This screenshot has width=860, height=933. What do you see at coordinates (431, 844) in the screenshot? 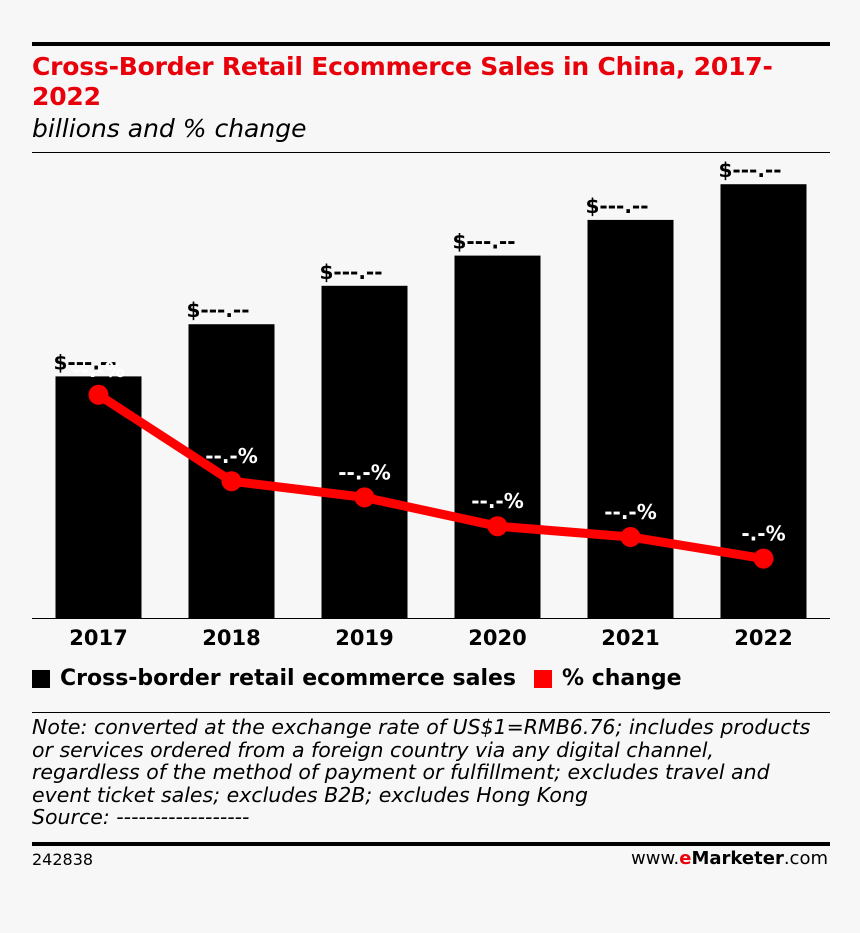
I see `bottom-rule` at bounding box center [431, 844].